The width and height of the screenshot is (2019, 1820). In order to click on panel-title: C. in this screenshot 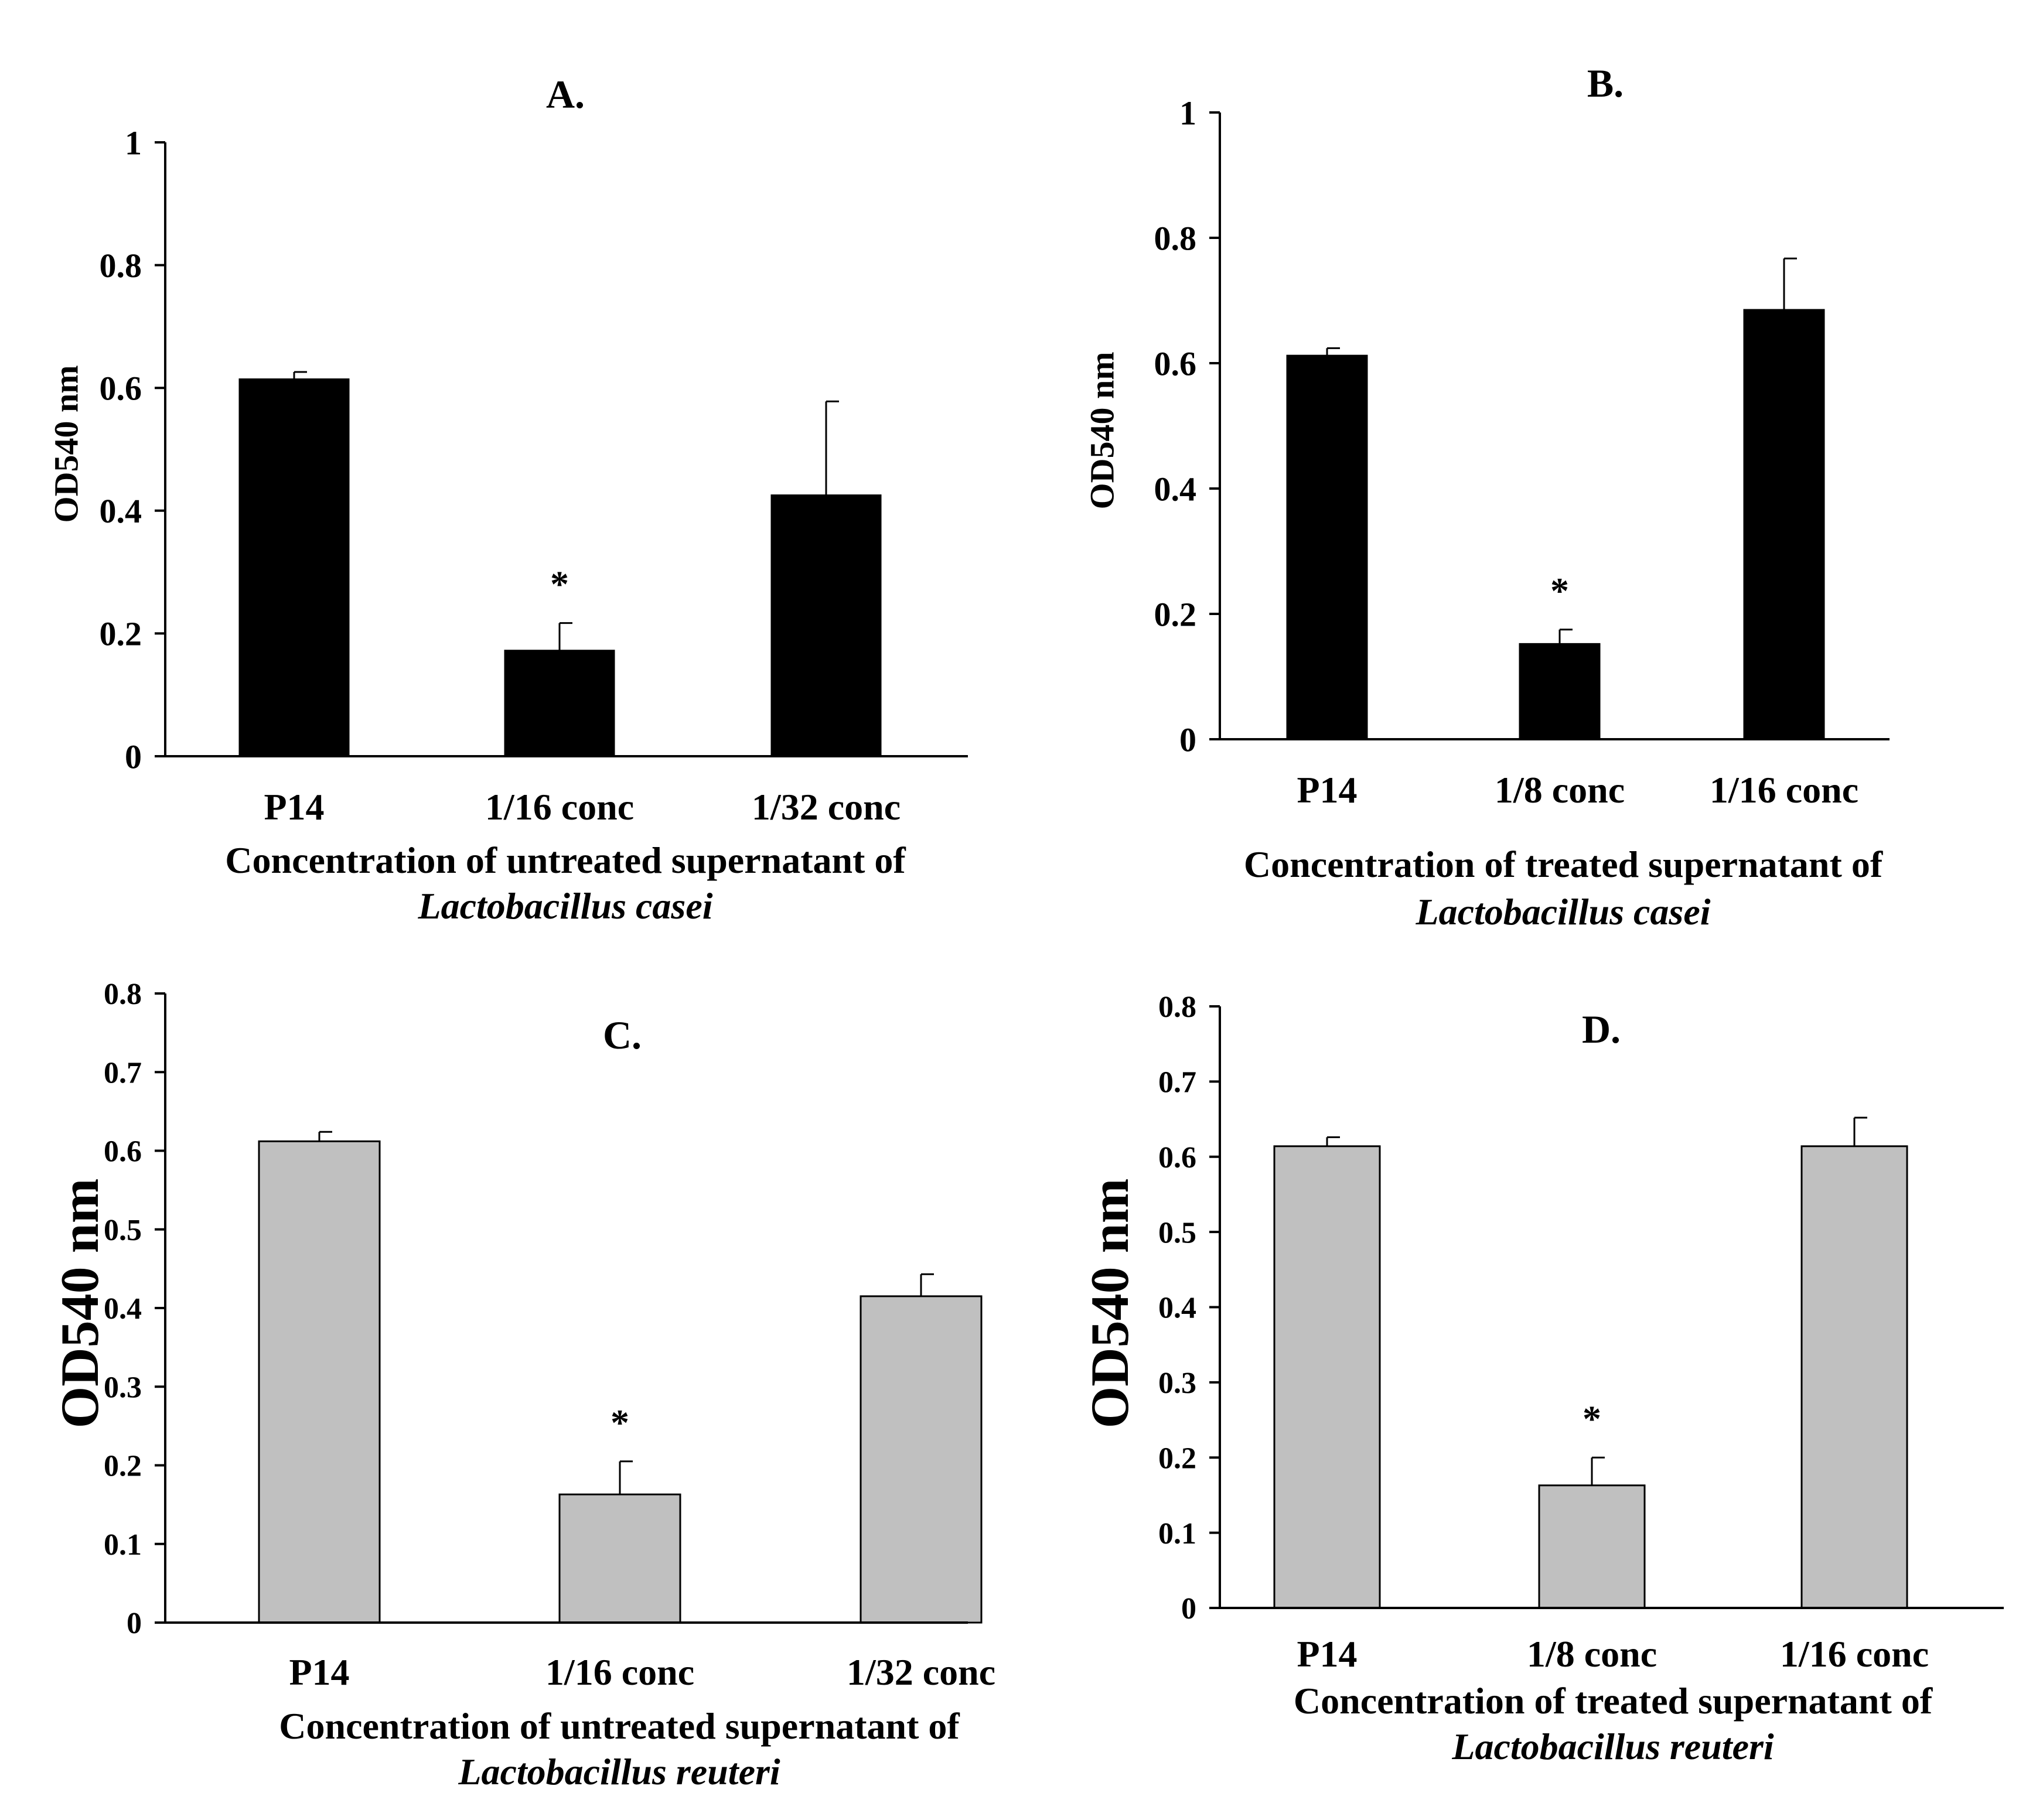, I will do `click(622, 1035)`.